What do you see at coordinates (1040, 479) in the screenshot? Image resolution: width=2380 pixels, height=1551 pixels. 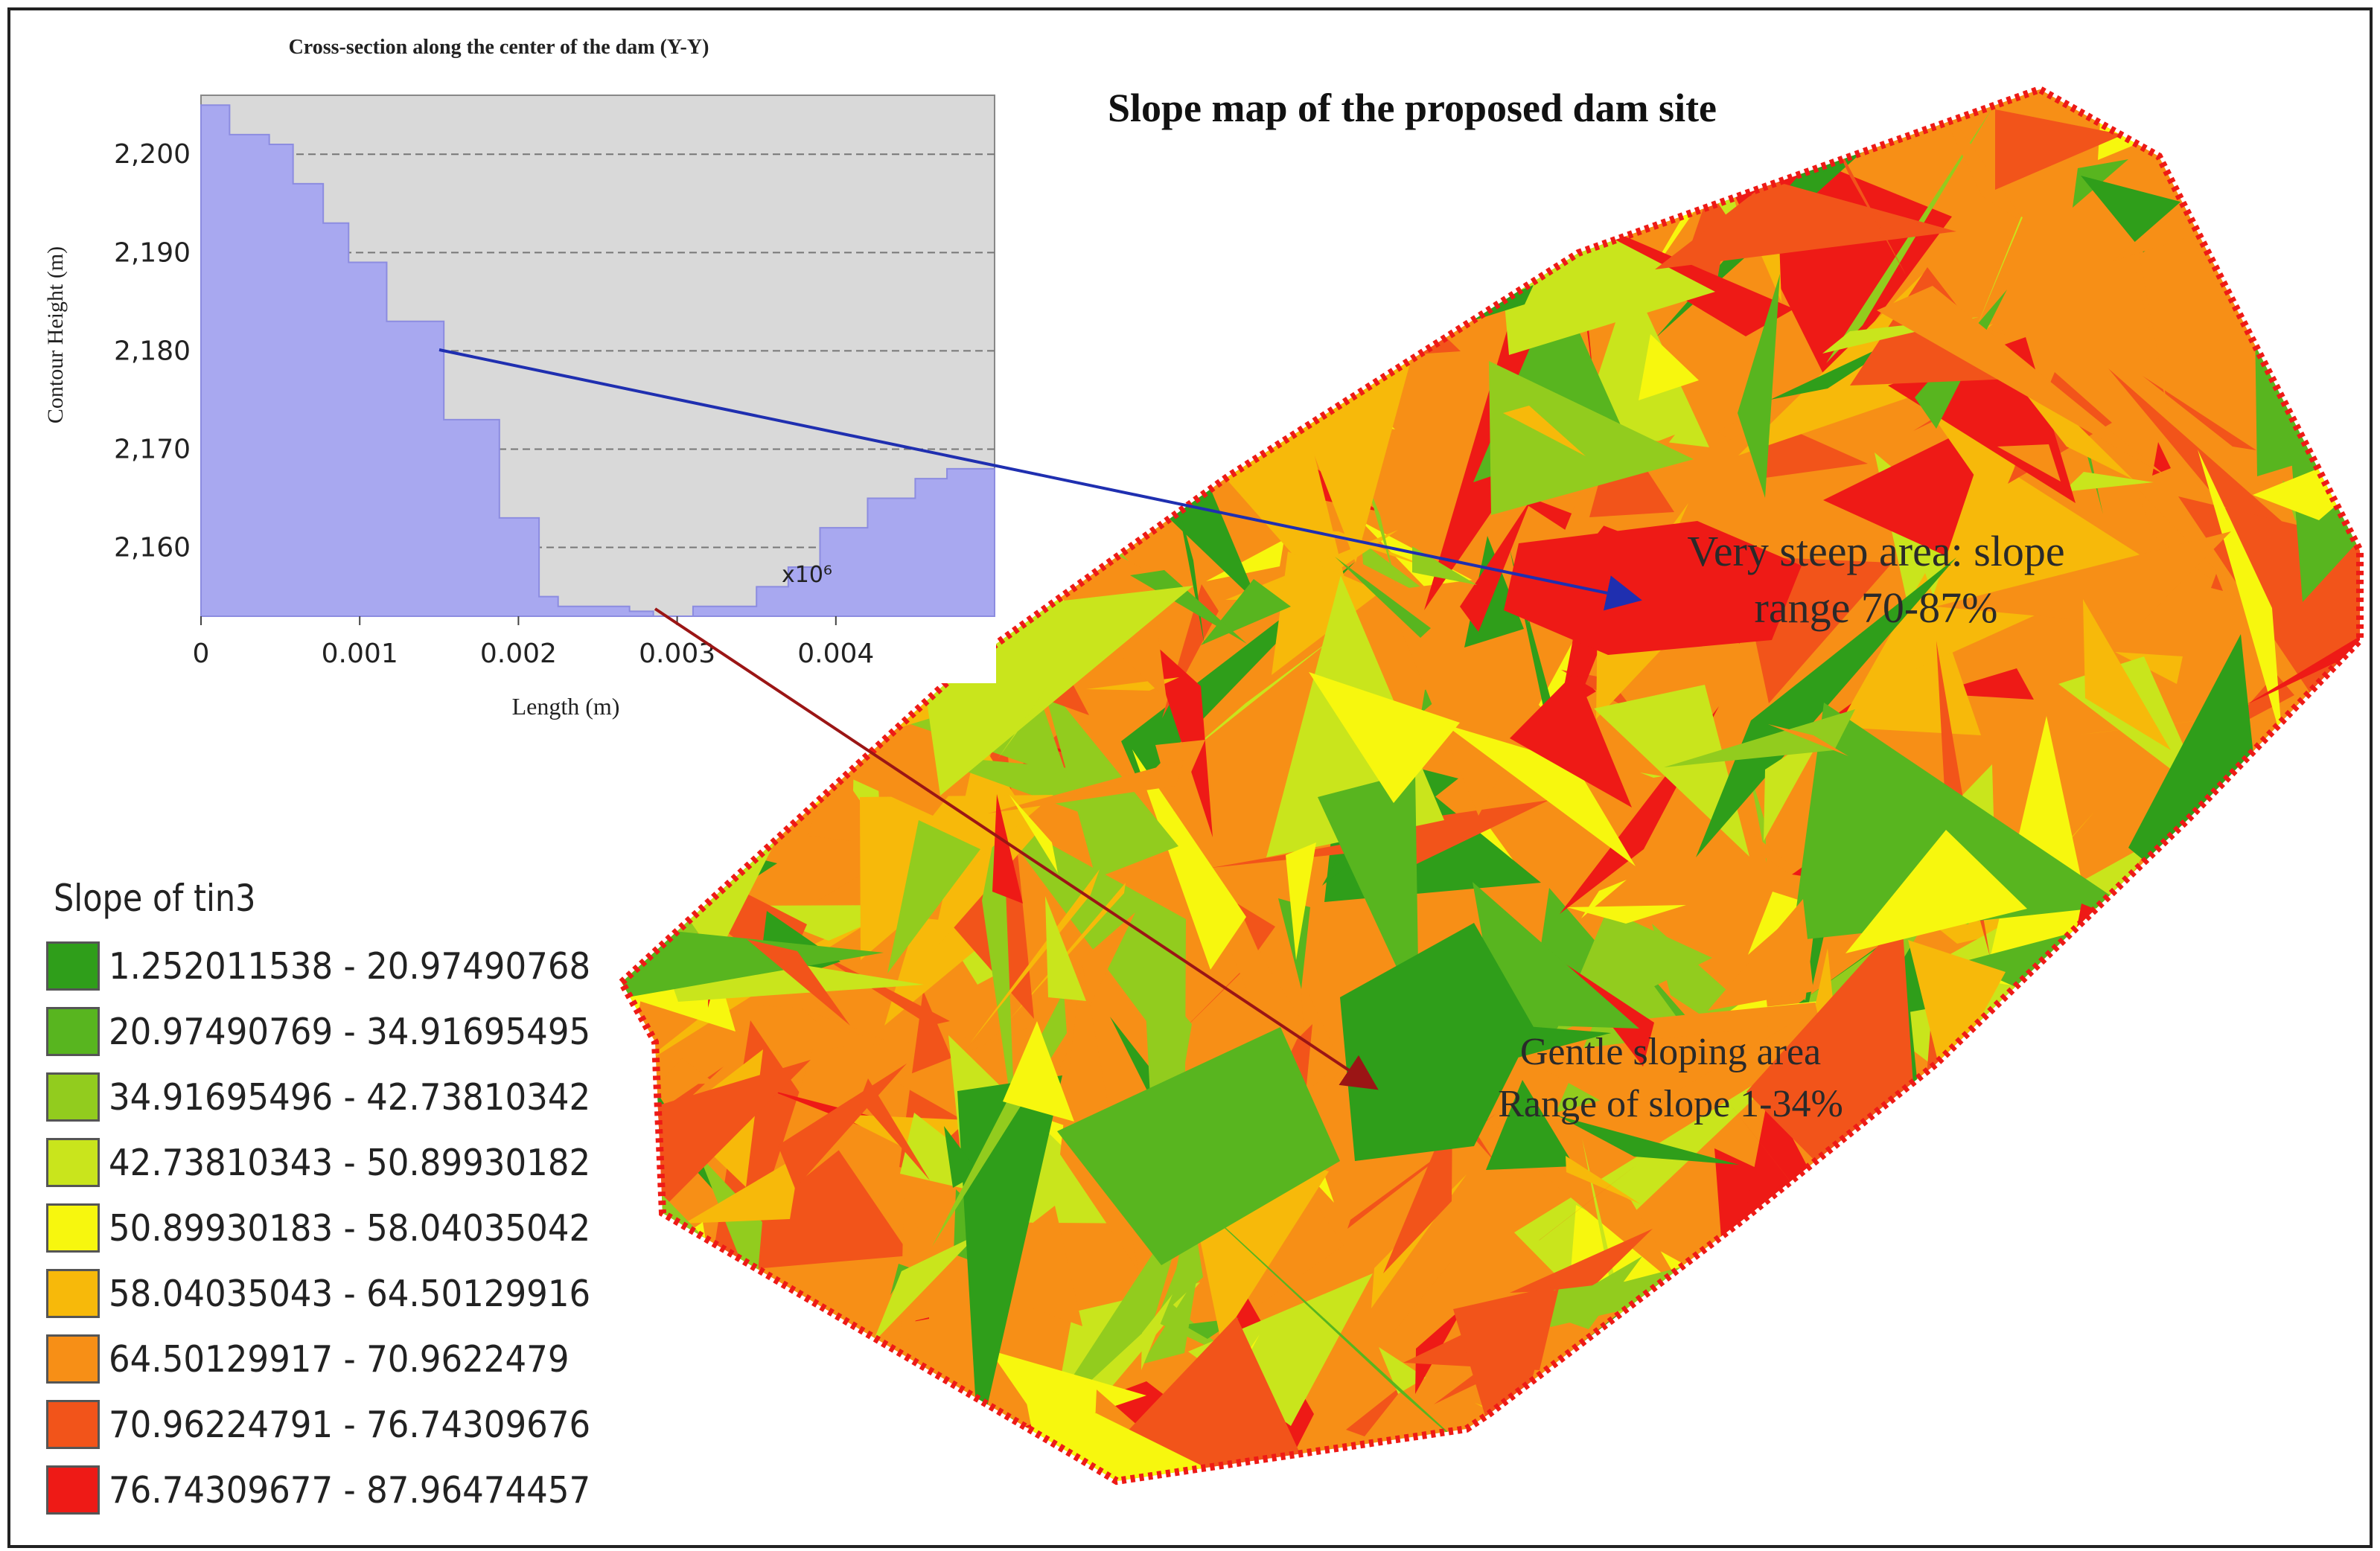 I see `arrow-to-steep-area` at bounding box center [1040, 479].